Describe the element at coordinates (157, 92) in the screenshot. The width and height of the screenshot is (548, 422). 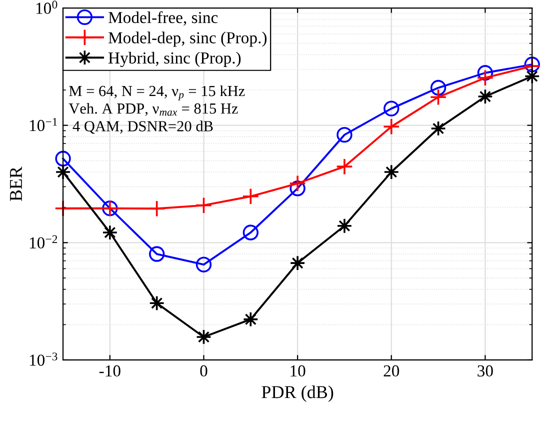
I see `annotation: M = 64, N = 24, ν$_{p}$ = 15 kHz` at that location.